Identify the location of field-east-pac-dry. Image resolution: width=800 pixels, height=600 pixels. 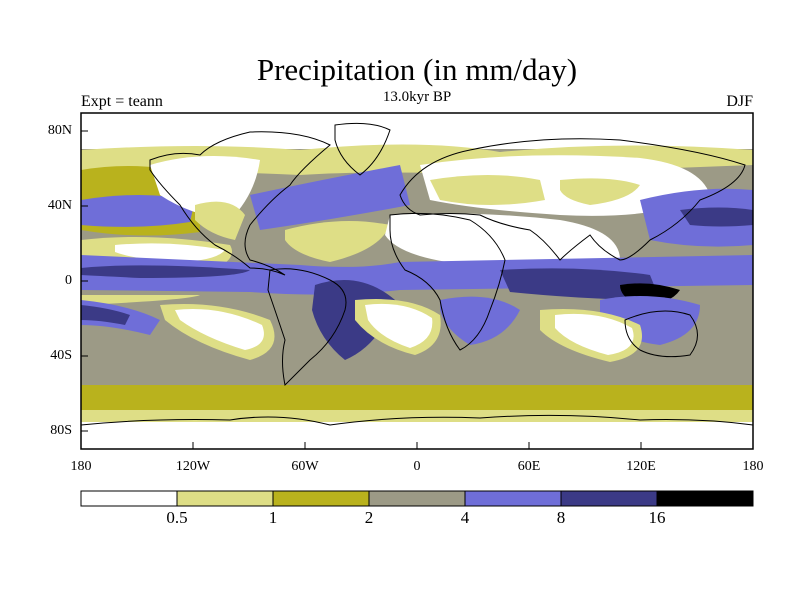
(140, 300).